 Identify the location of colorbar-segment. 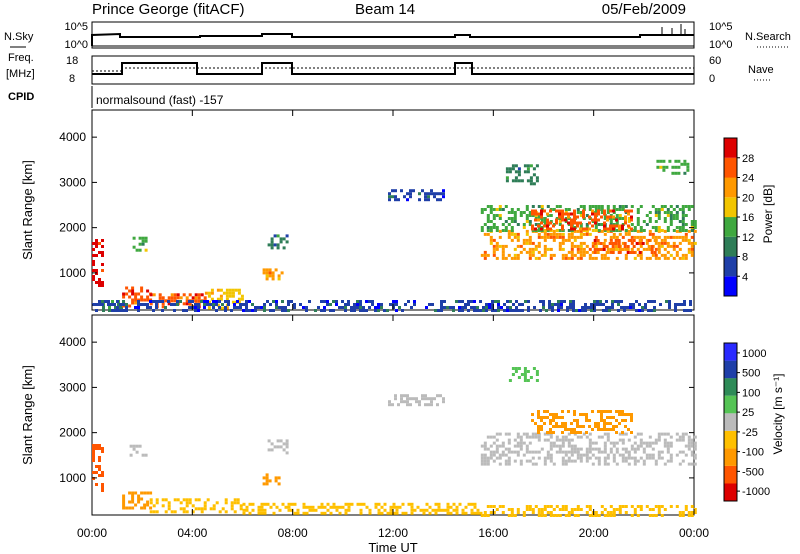
(730, 286).